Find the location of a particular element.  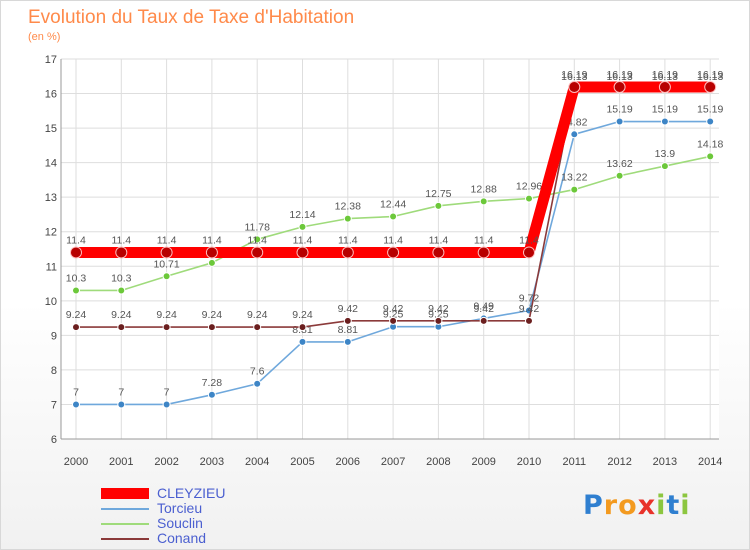

legend-label: Conand is located at coordinates (182, 538).